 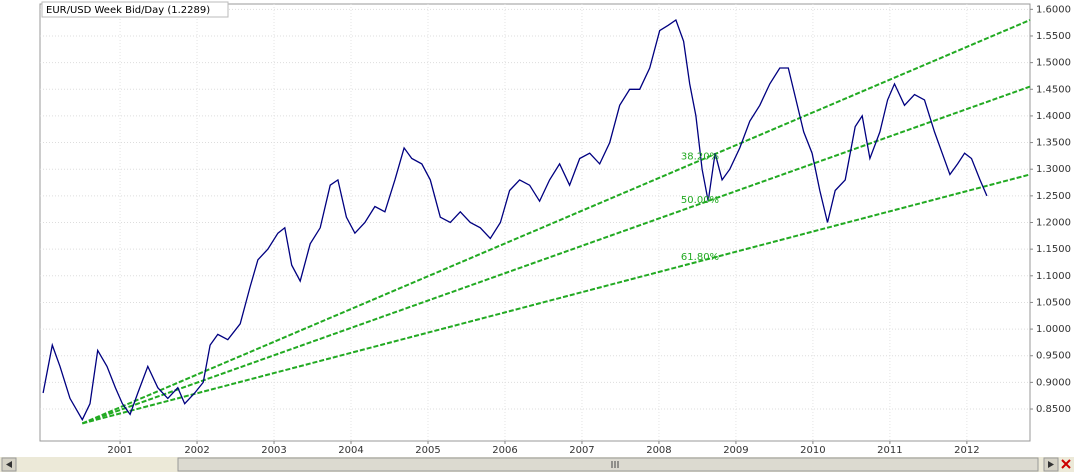 I want to click on y-tick-label: 1.5000, so click(x=1053, y=63).